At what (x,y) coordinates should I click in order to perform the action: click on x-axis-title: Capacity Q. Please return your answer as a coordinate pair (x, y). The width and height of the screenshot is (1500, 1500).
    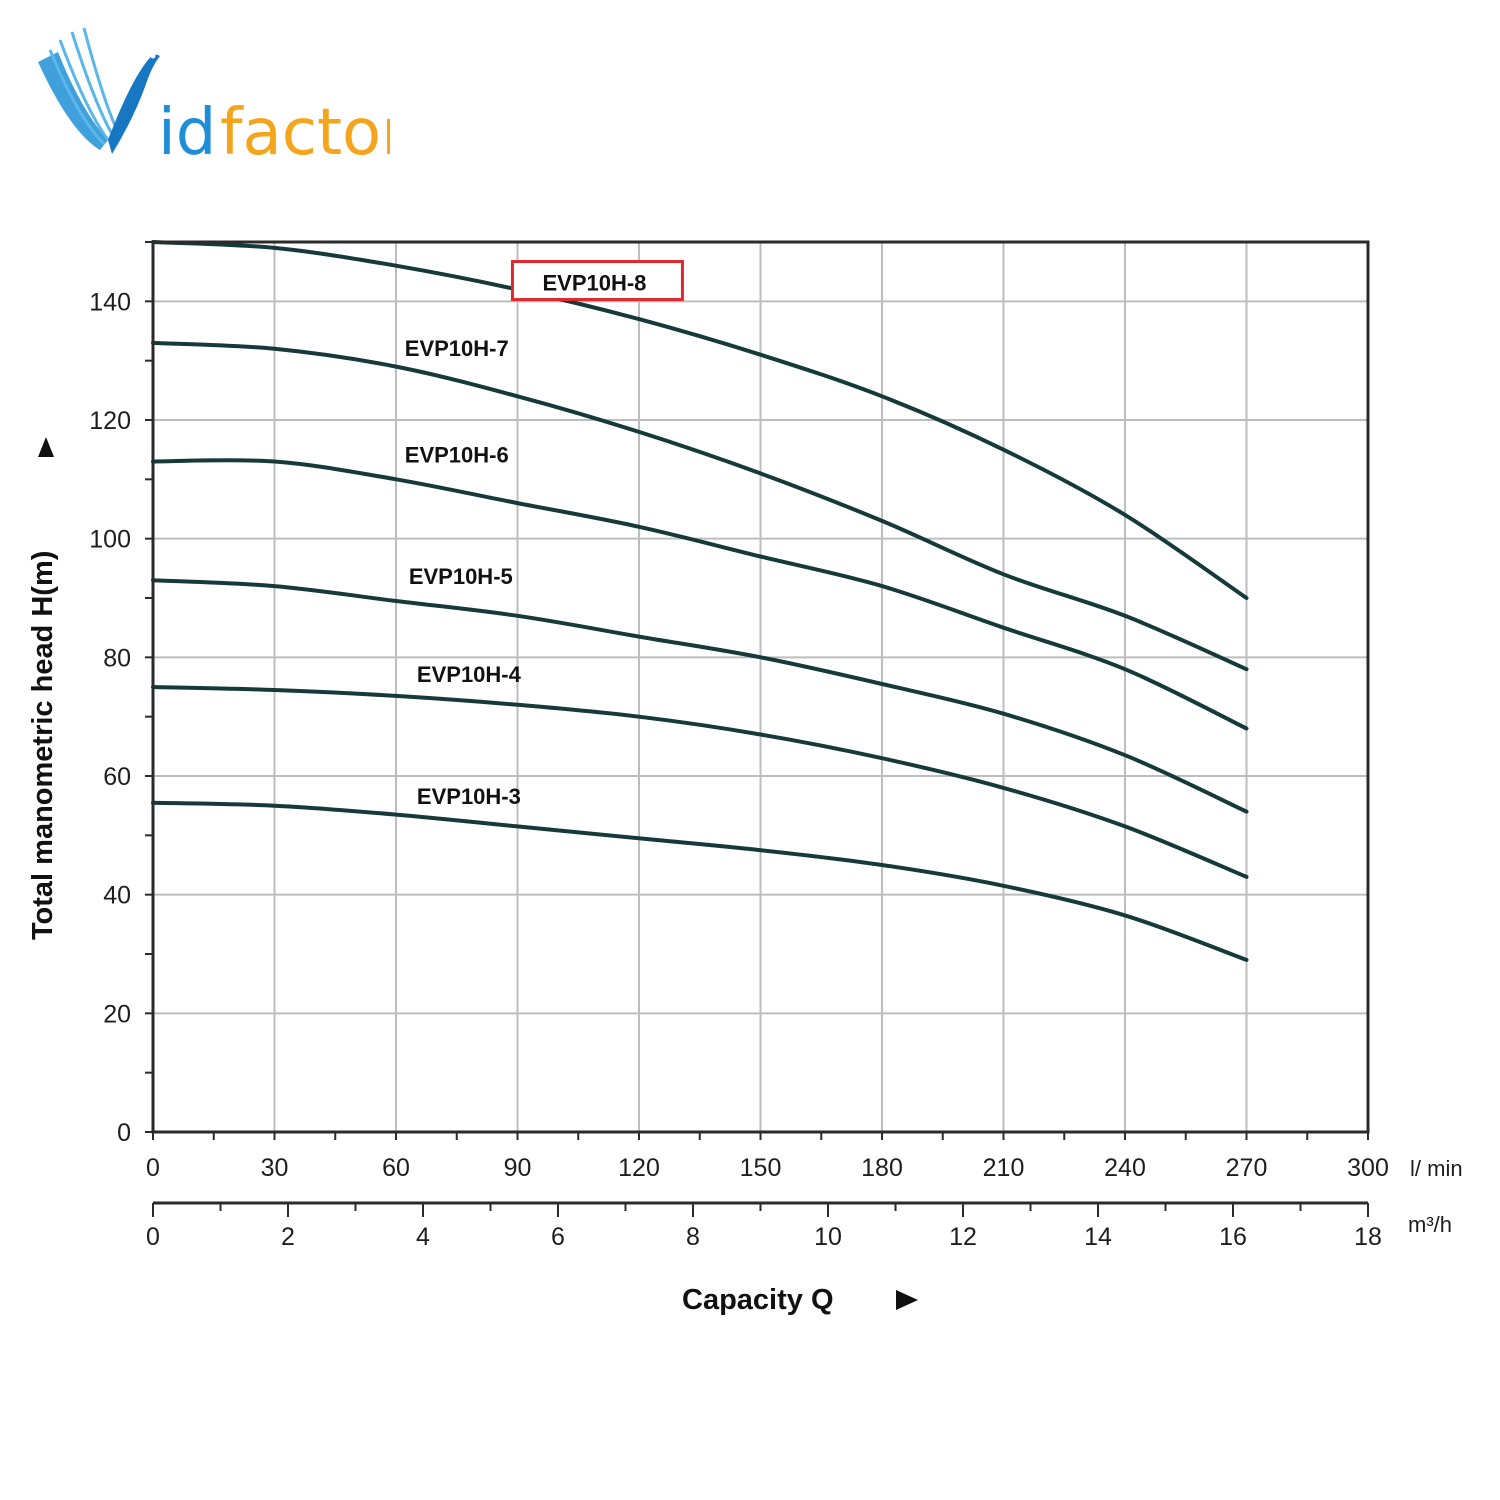
    Looking at the image, I should click on (758, 1300).